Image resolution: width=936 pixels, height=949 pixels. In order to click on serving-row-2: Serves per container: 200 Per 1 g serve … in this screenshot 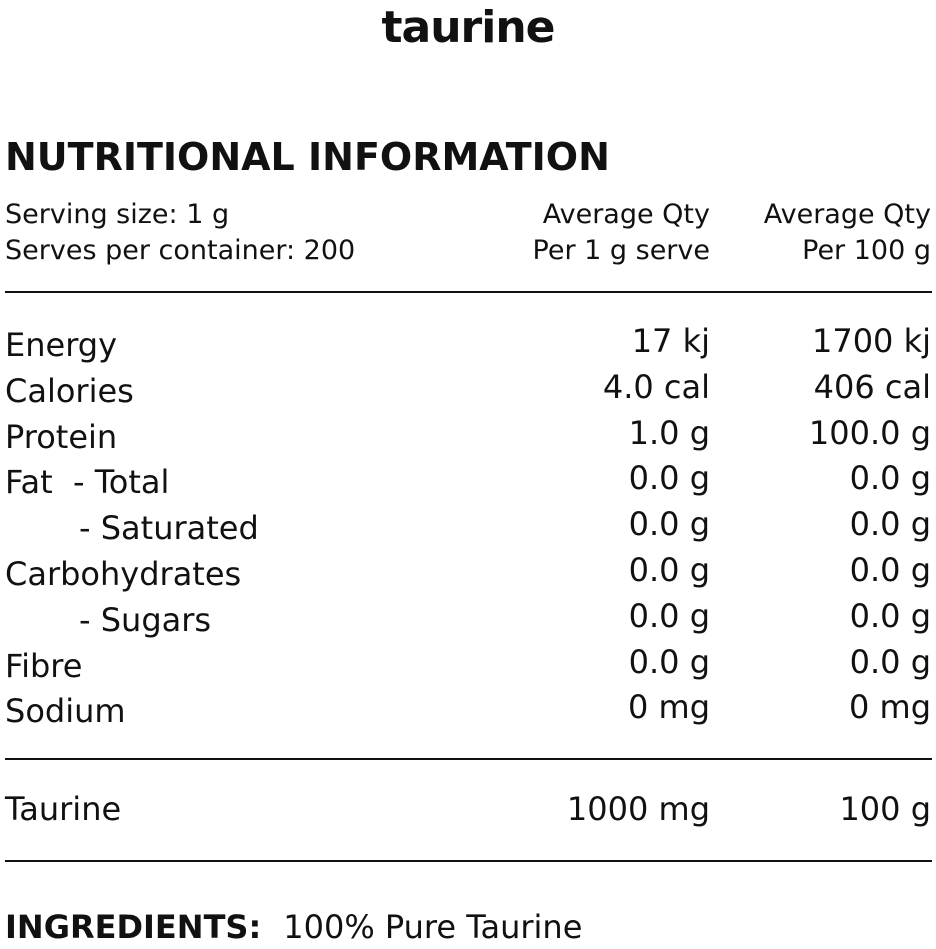, I will do `click(468, 251)`.